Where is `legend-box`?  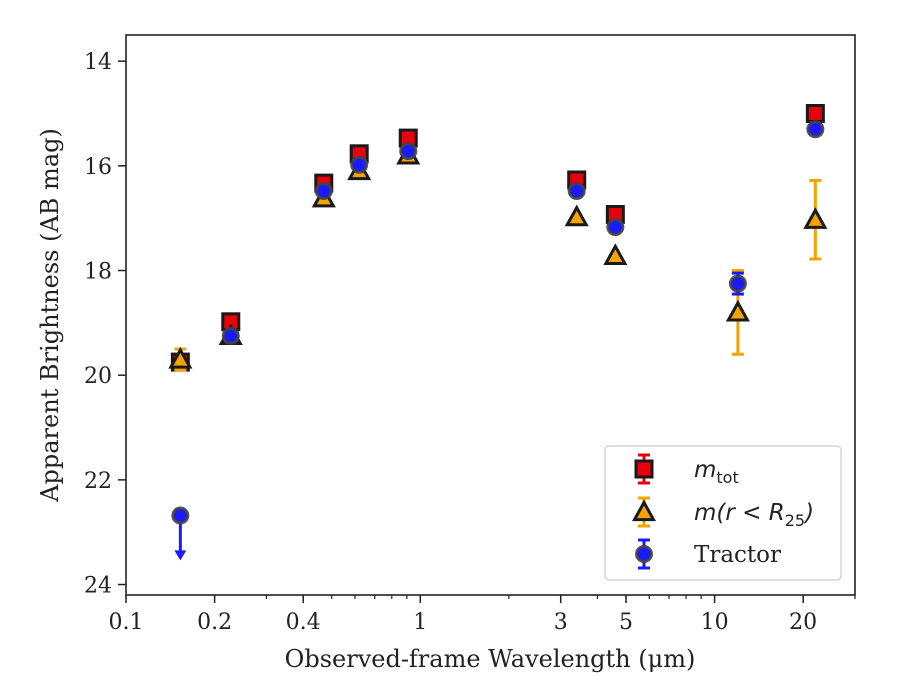
legend-box is located at coordinates (723, 513).